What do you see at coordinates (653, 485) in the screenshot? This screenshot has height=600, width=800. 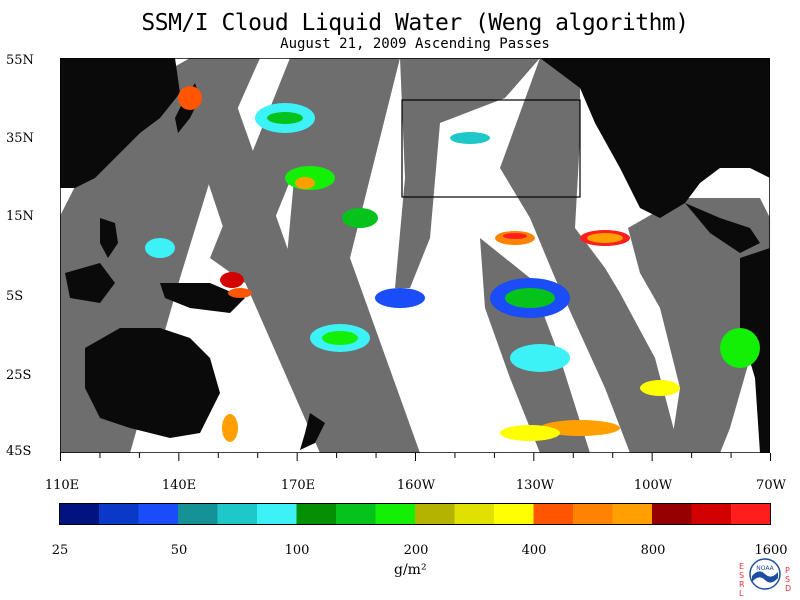 I see `lon-tick-label: 100W` at bounding box center [653, 485].